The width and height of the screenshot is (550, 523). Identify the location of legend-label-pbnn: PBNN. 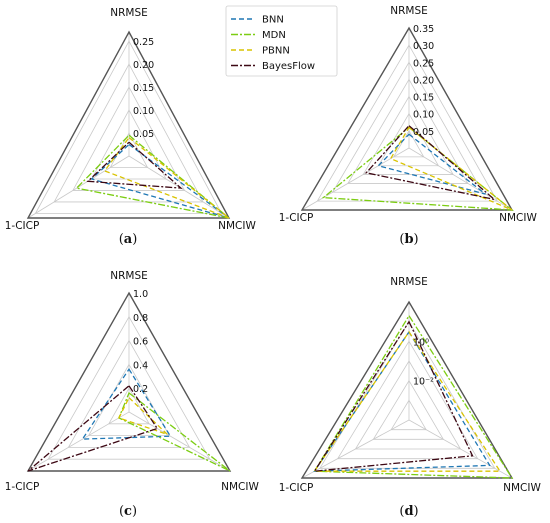
(276, 51).